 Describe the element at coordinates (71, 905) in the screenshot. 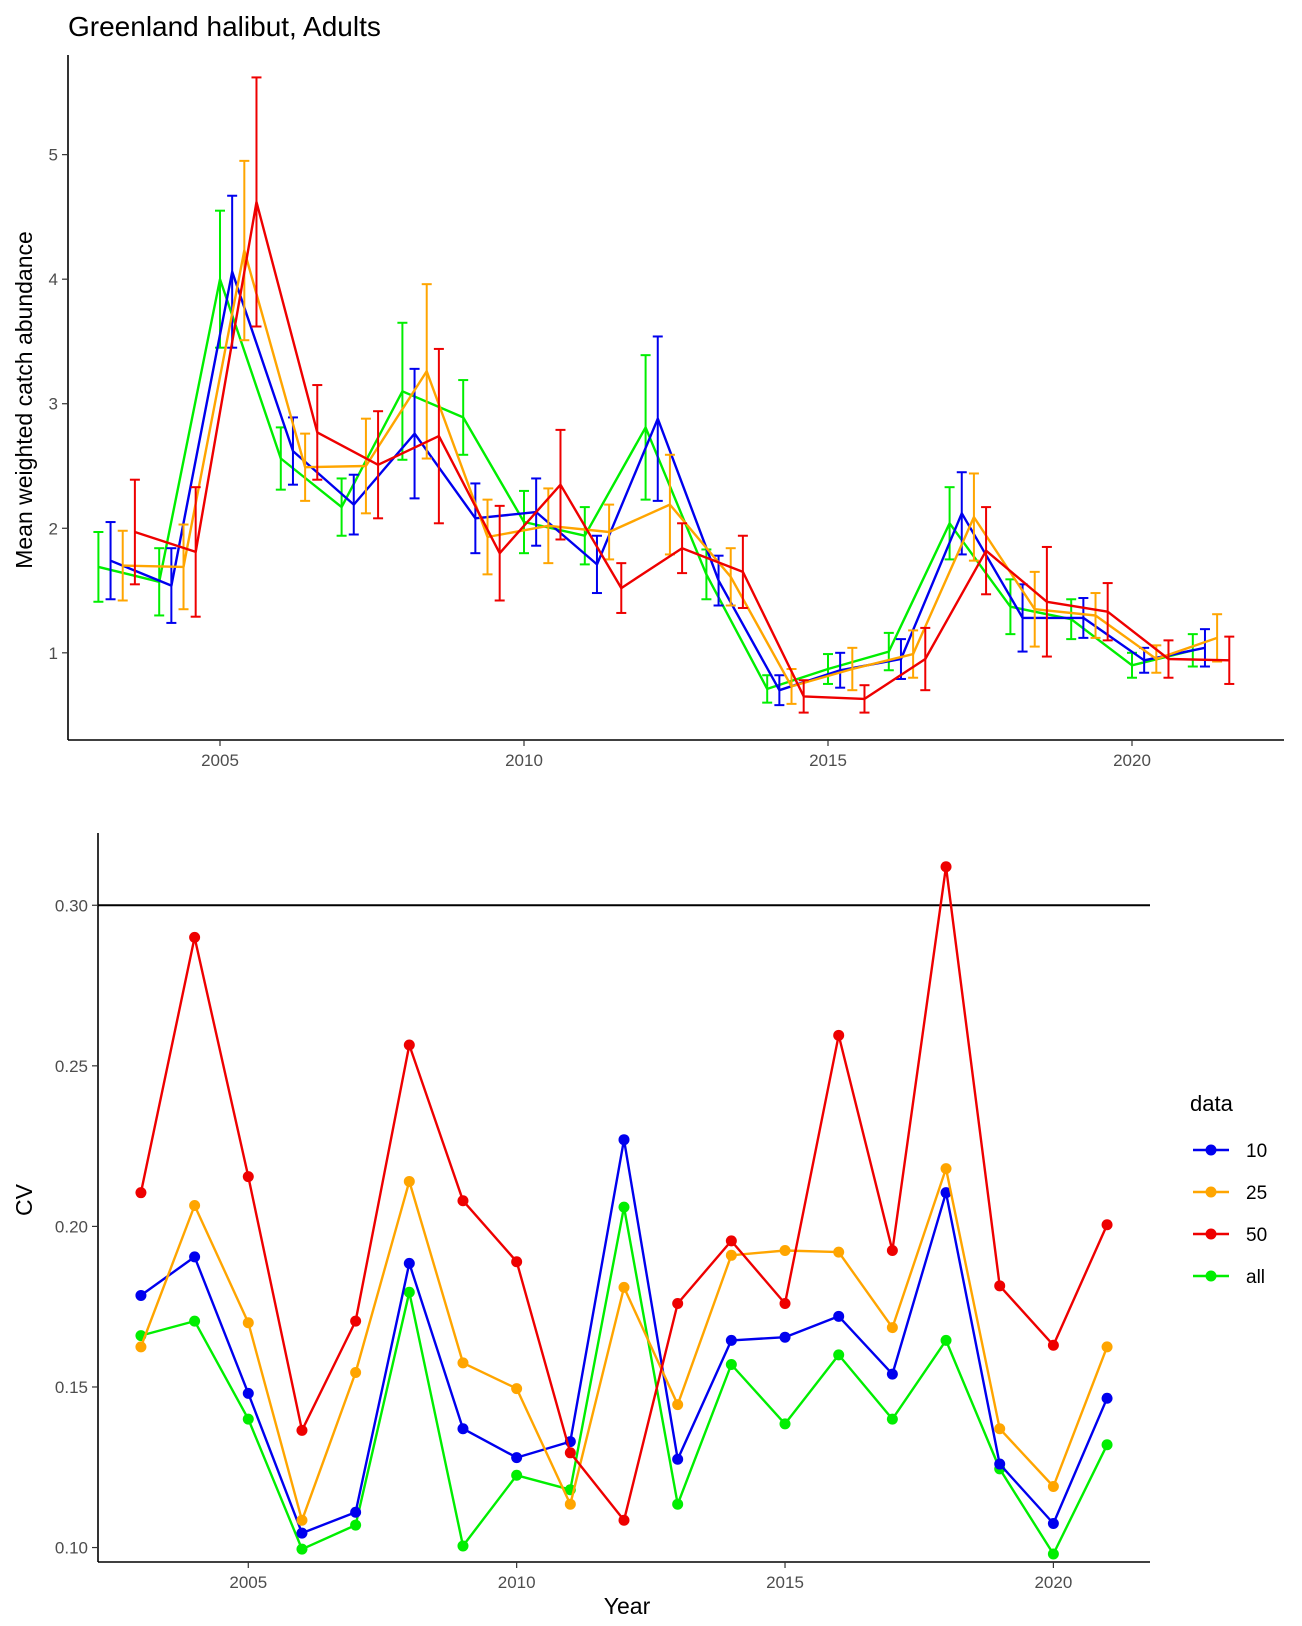

I see `cv-y-tick-label: 0.30` at that location.